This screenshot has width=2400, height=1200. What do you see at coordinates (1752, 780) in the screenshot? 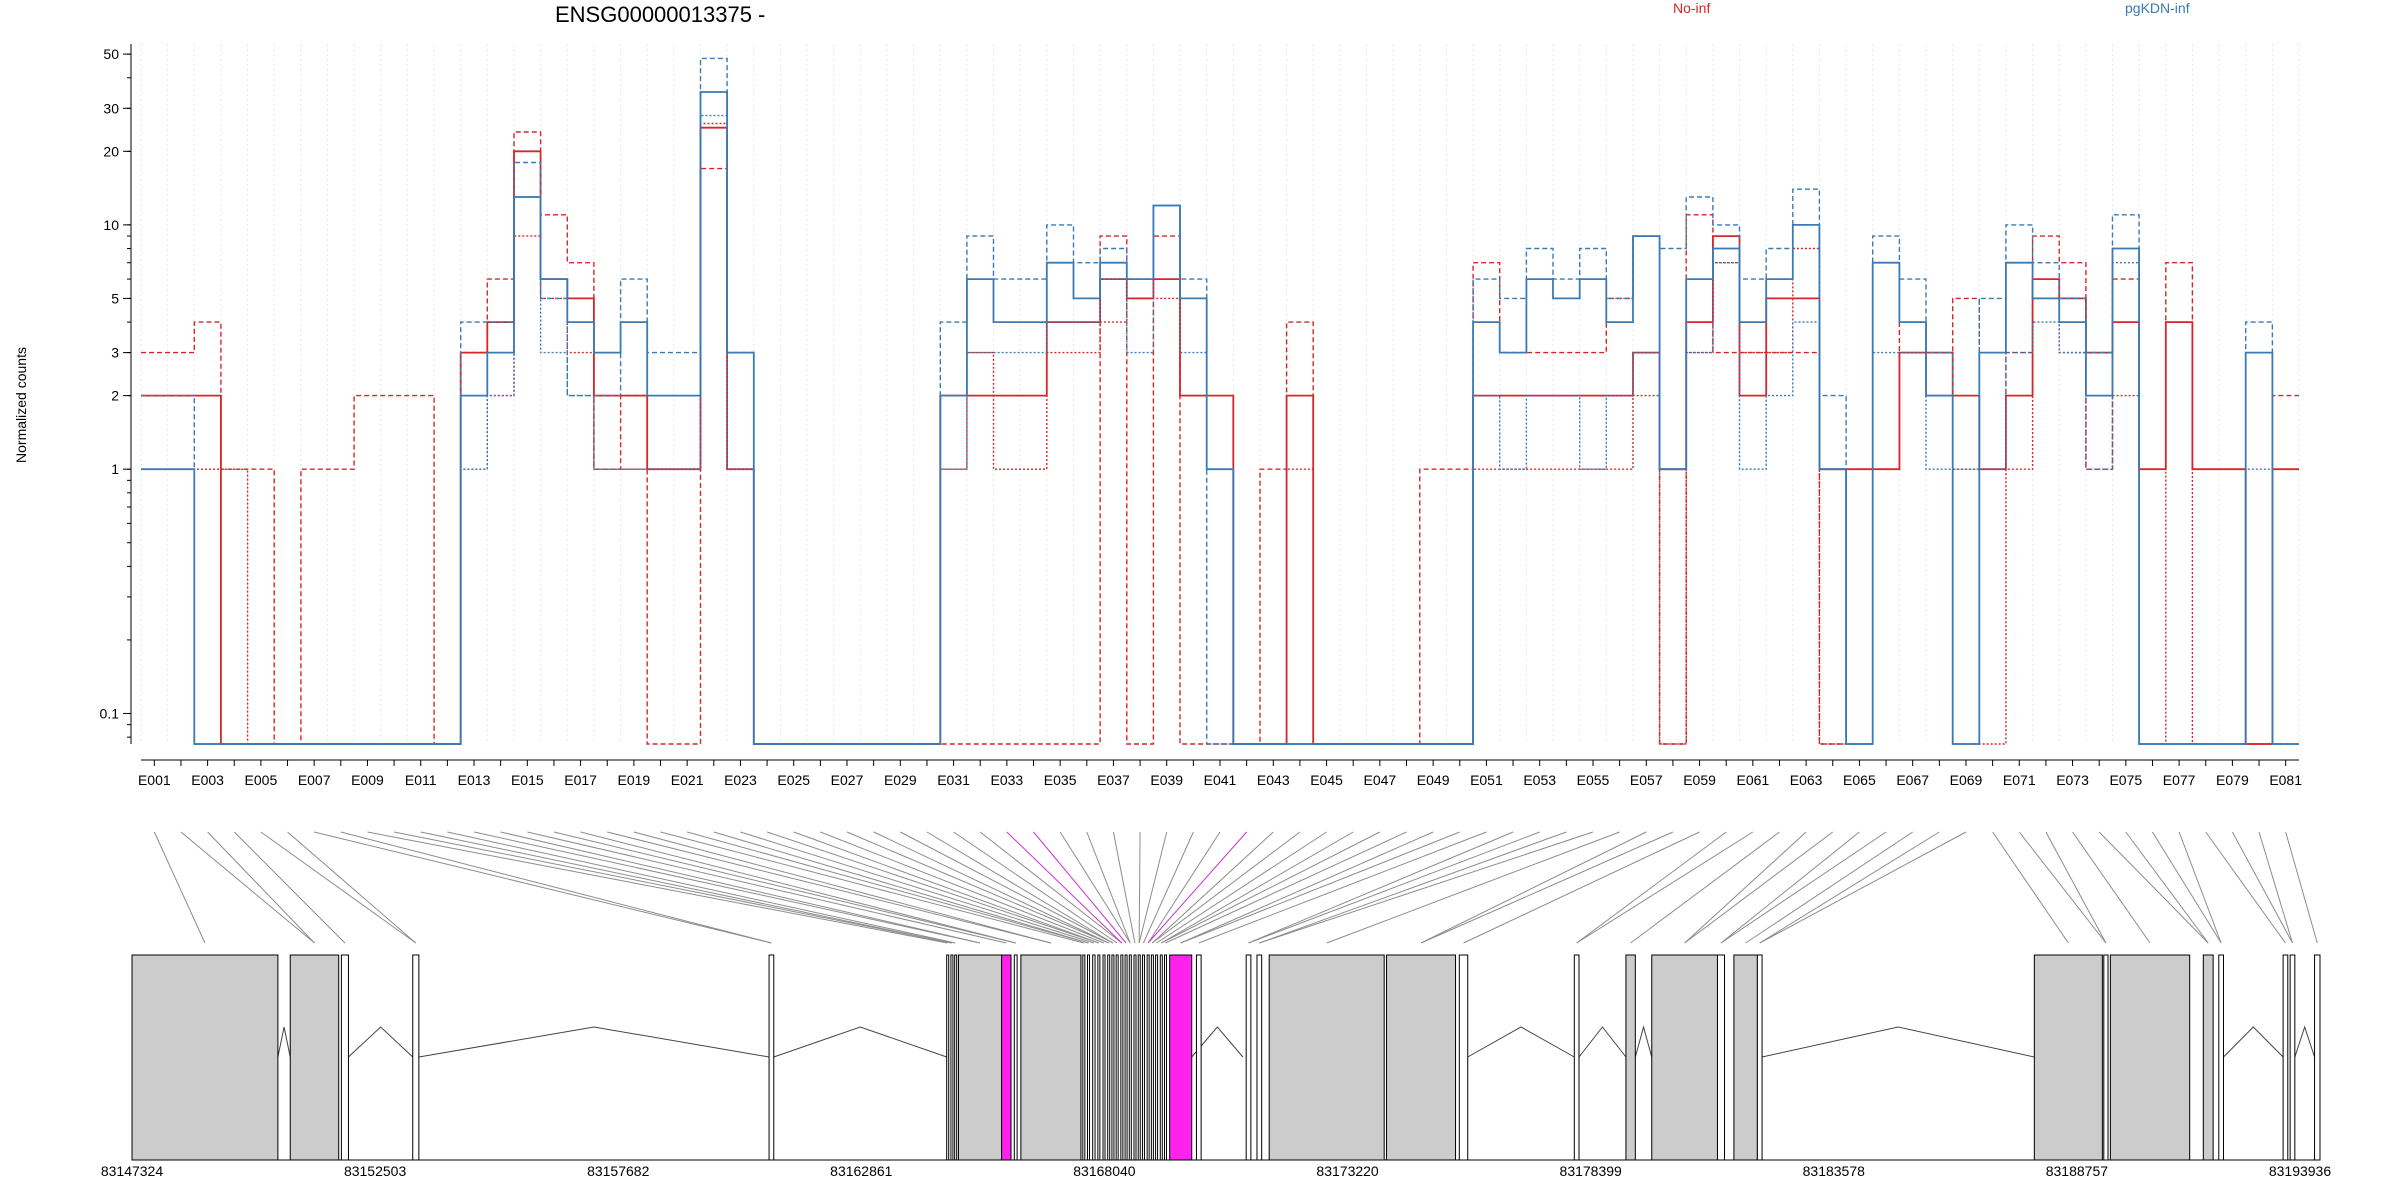
I see `x-tick-label: E061` at bounding box center [1752, 780].